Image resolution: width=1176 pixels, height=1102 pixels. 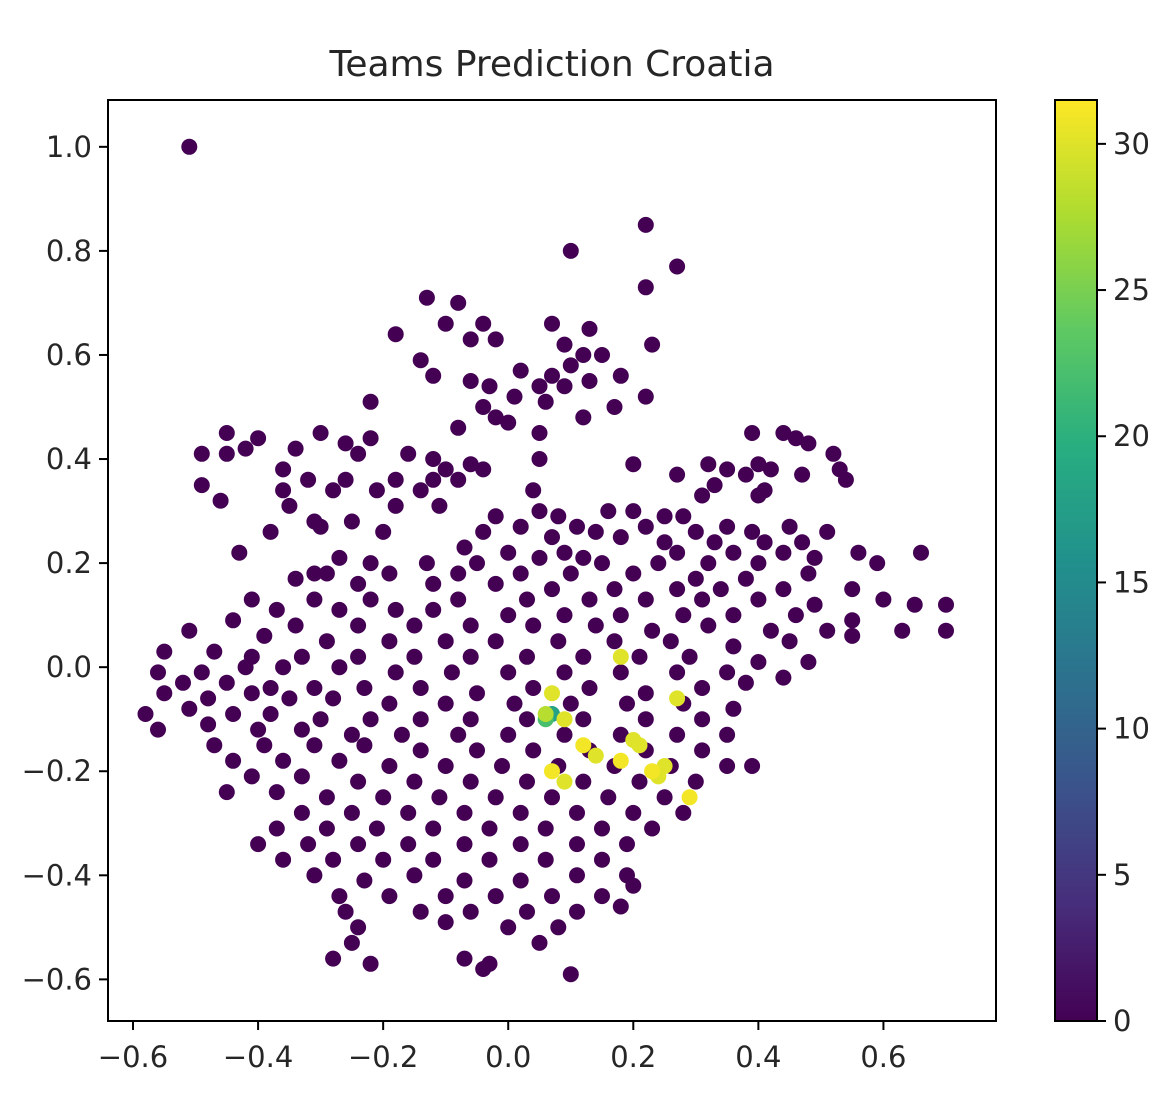 What do you see at coordinates (69, 459) in the screenshot?
I see `y-tick-label: 0.4` at bounding box center [69, 459].